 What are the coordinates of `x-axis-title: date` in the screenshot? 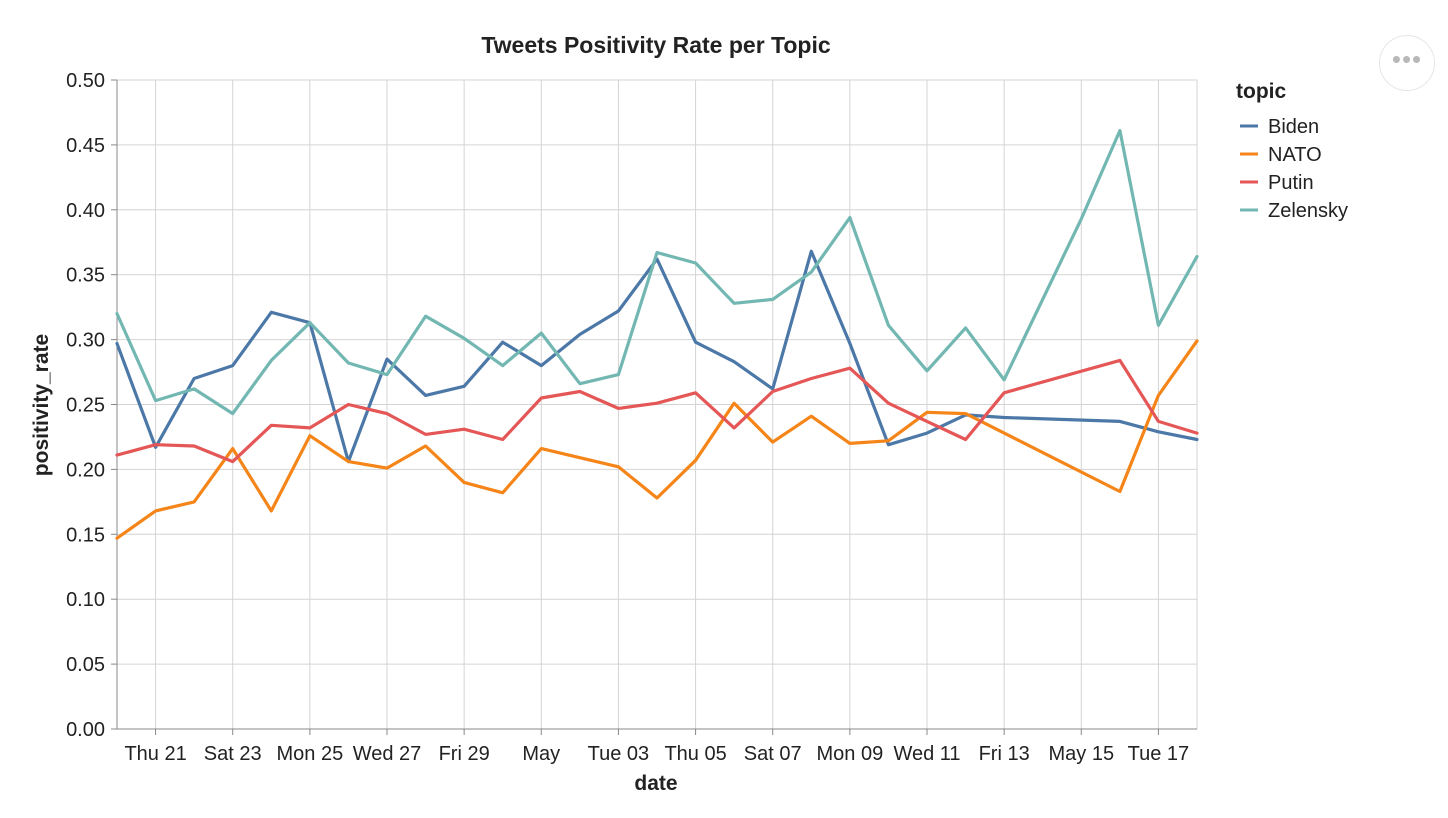 It's located at (655, 783).